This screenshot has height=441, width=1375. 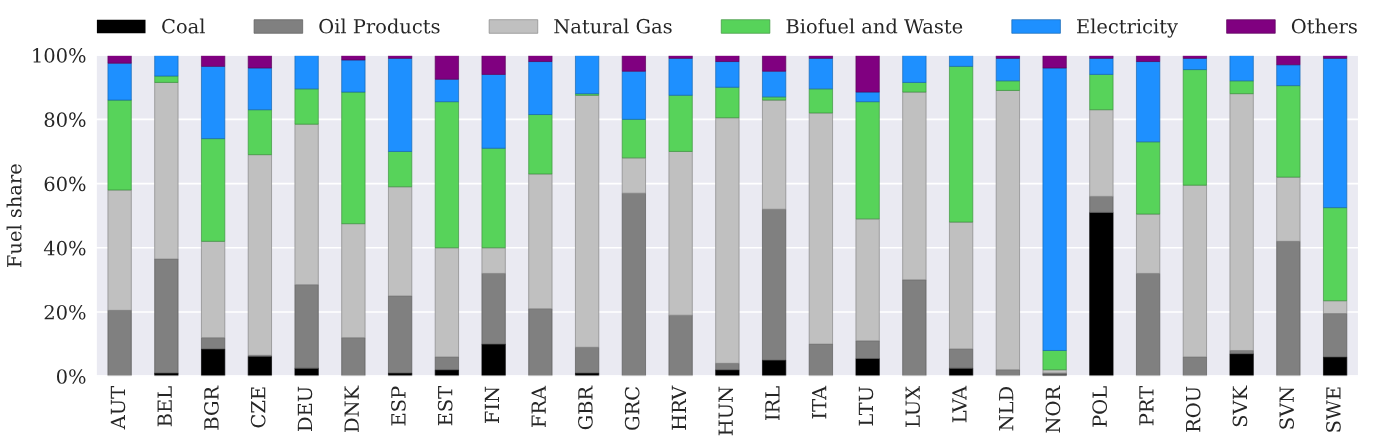 I want to click on x-tick-label: POL, so click(x=1100, y=406).